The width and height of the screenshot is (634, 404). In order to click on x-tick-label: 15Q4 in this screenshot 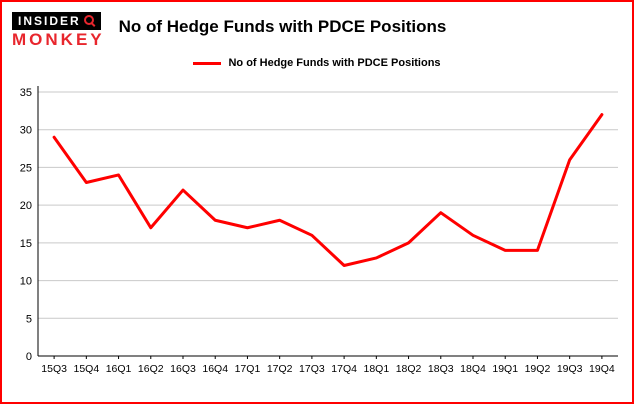, I will do `click(86, 369)`.